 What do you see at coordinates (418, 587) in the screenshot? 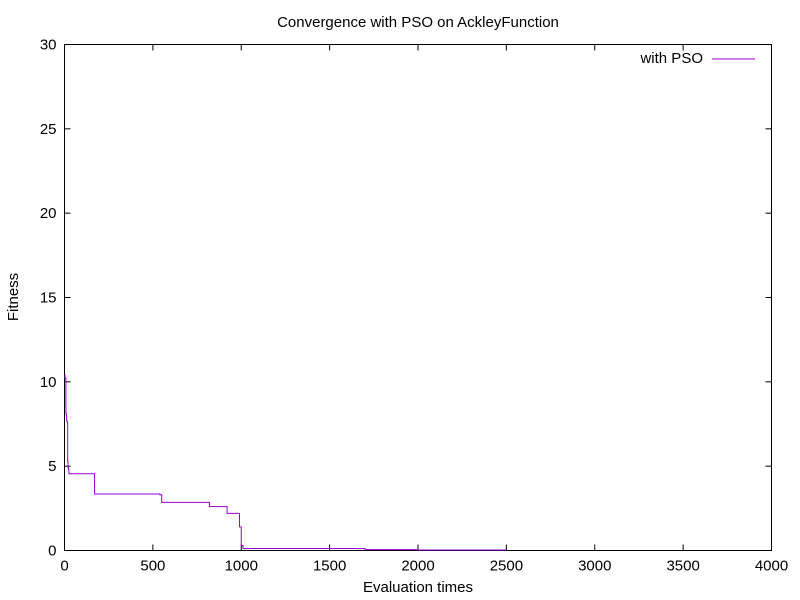
I see `x-axis-label: Evaluation times` at bounding box center [418, 587].